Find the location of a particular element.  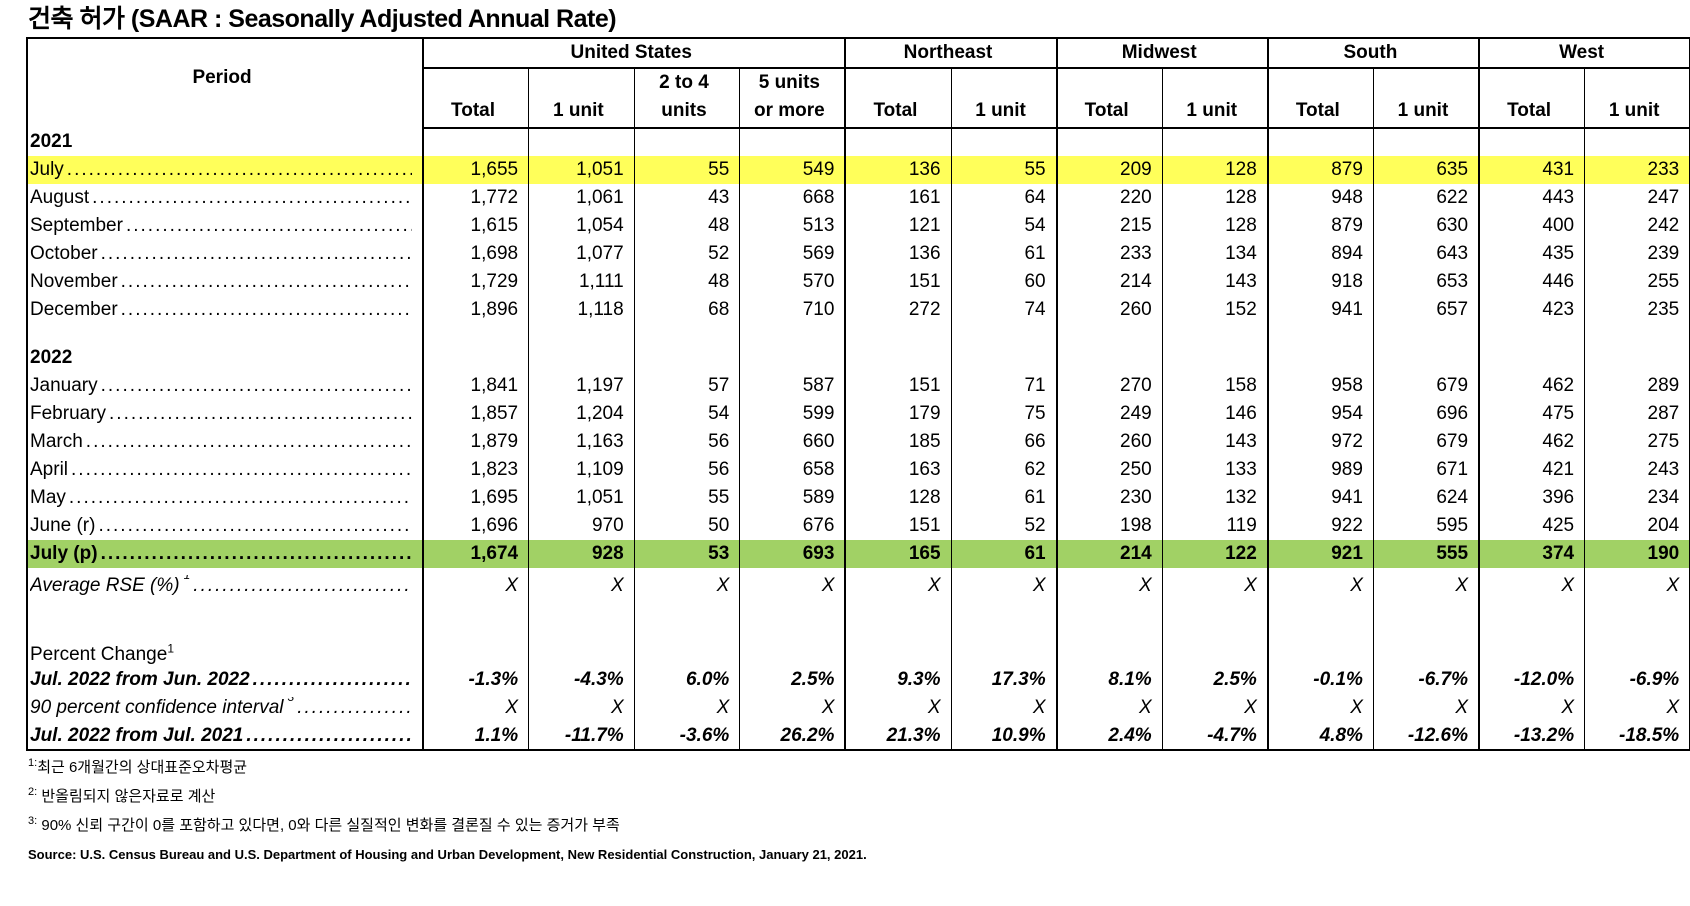

period-name: Percent Change is located at coordinates (99, 654).